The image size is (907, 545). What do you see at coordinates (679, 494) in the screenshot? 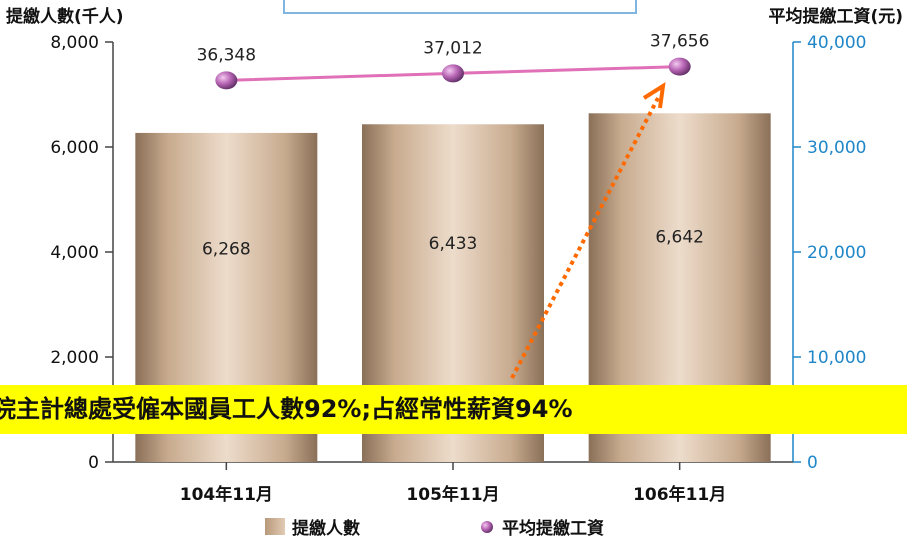
I see `x-tick-label: 106年11月` at bounding box center [679, 494].